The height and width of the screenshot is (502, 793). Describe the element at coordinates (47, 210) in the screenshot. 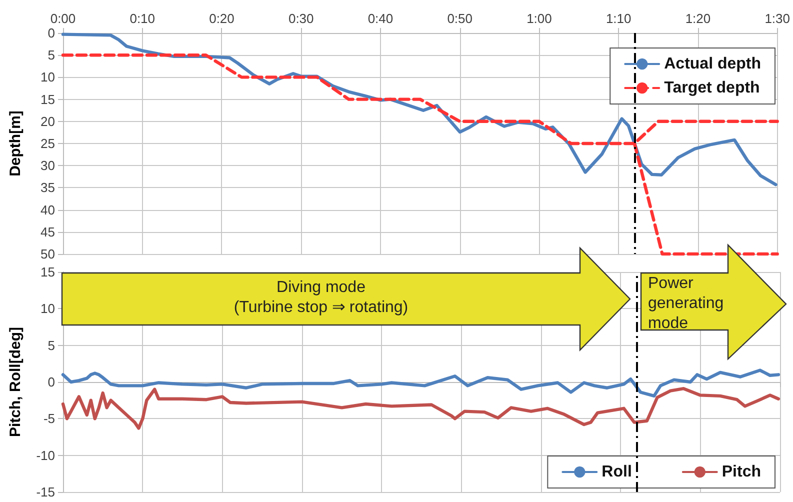

I see `y-tick-label: 40` at that location.